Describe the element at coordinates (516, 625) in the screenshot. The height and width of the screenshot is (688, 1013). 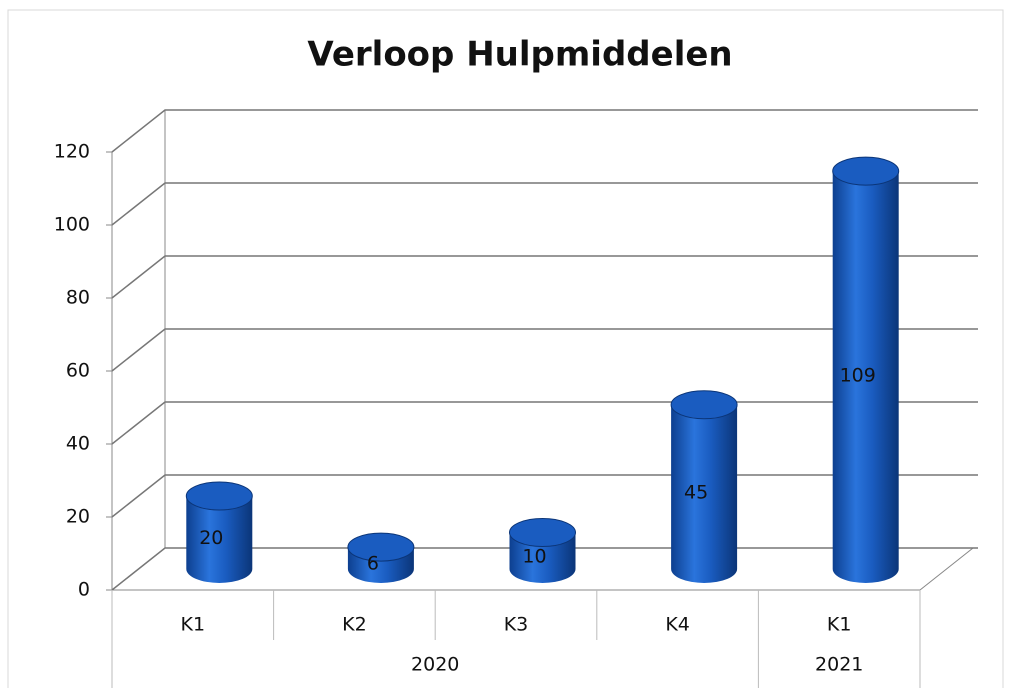
I see `x-tick-label: K3` at that location.